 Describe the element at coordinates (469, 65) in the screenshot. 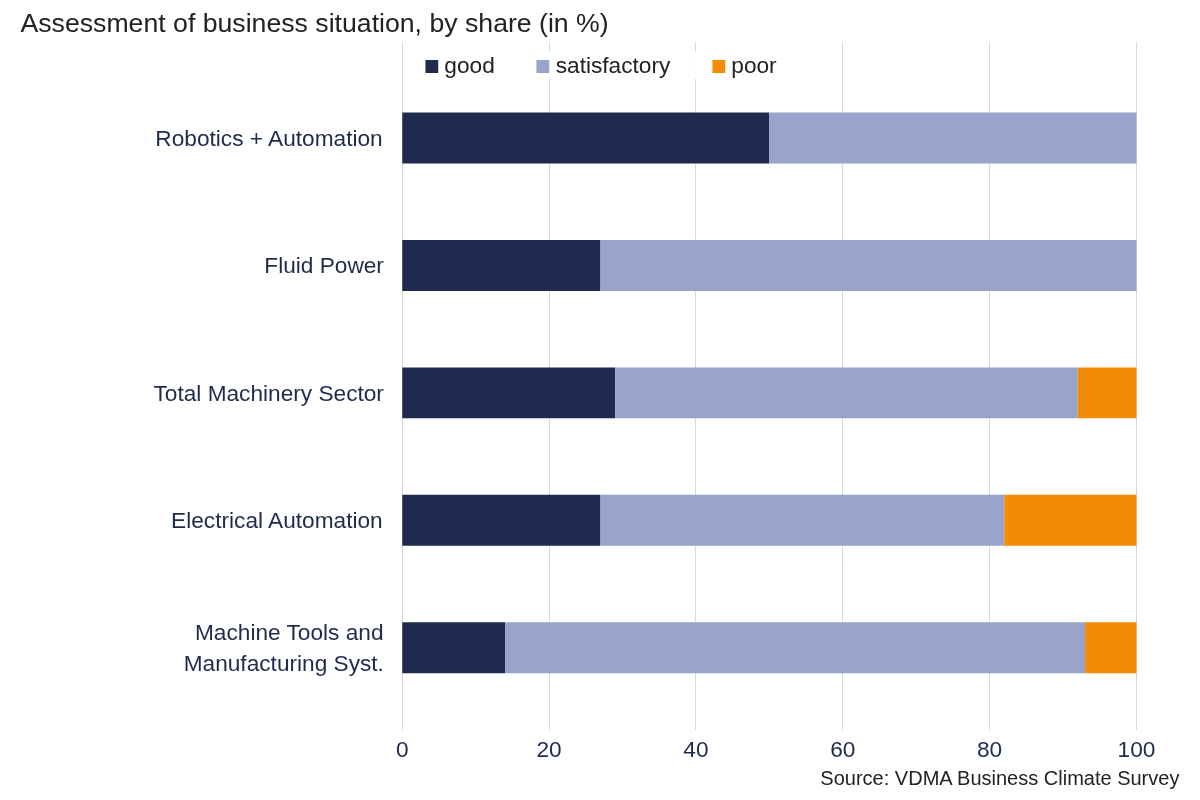

I see `legend-label: good` at that location.